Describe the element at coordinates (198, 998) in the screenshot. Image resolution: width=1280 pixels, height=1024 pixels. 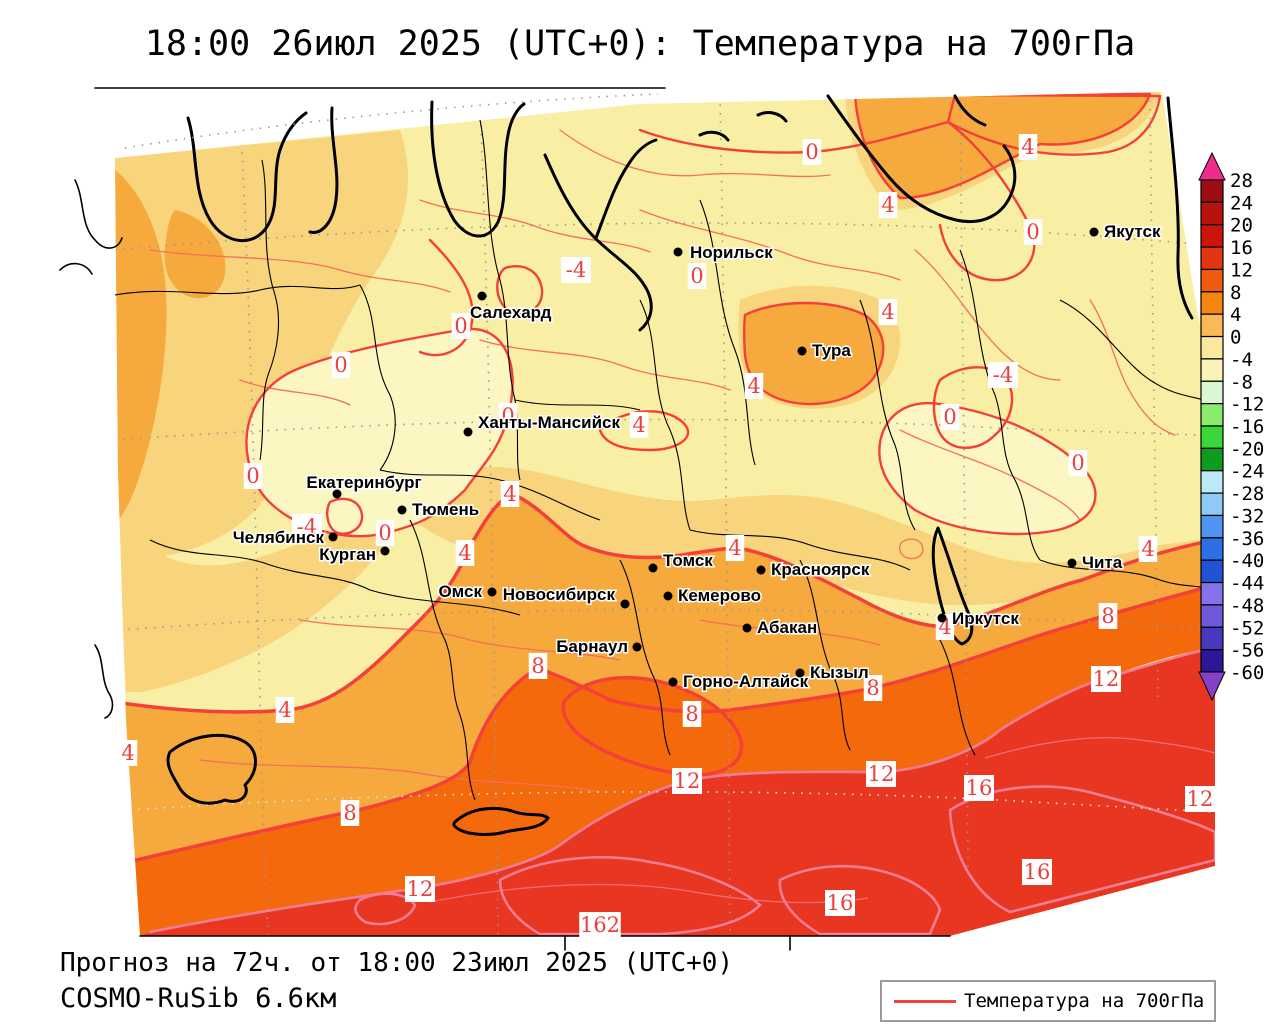
I see `model-info: COSMO-RuSib 6.6км` at that location.